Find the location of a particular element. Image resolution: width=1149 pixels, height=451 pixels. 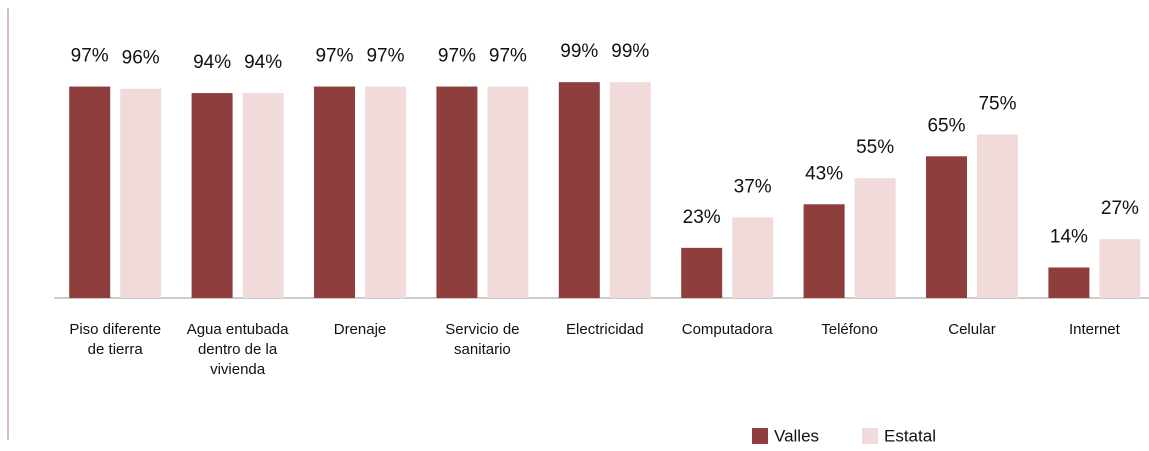

x-tick-label: Teléfono is located at coordinates (849, 329).